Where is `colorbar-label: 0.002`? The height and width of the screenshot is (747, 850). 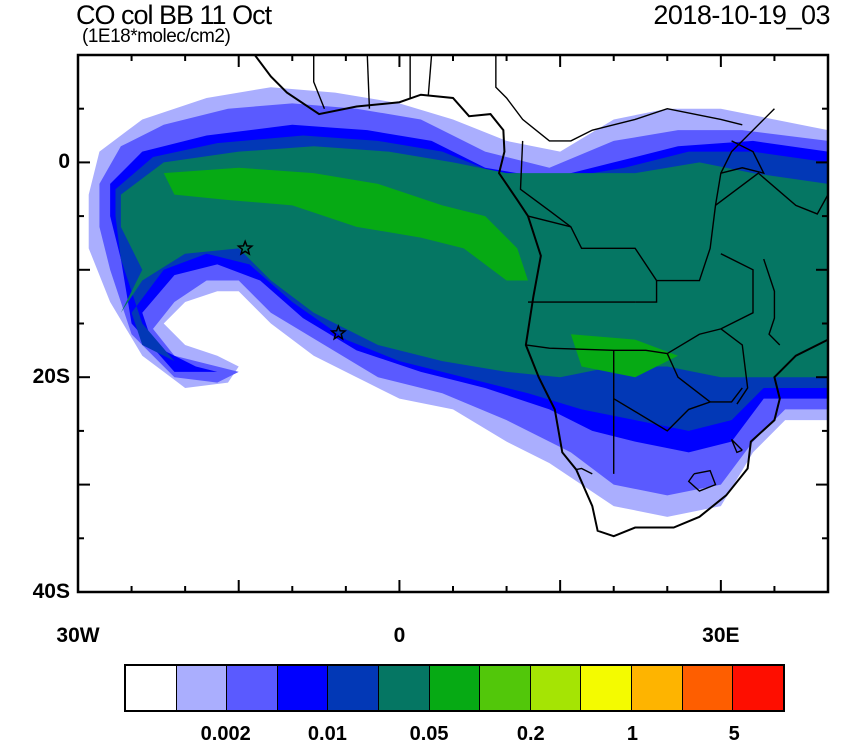 colorbar-label: 0.002 is located at coordinates (225, 734).